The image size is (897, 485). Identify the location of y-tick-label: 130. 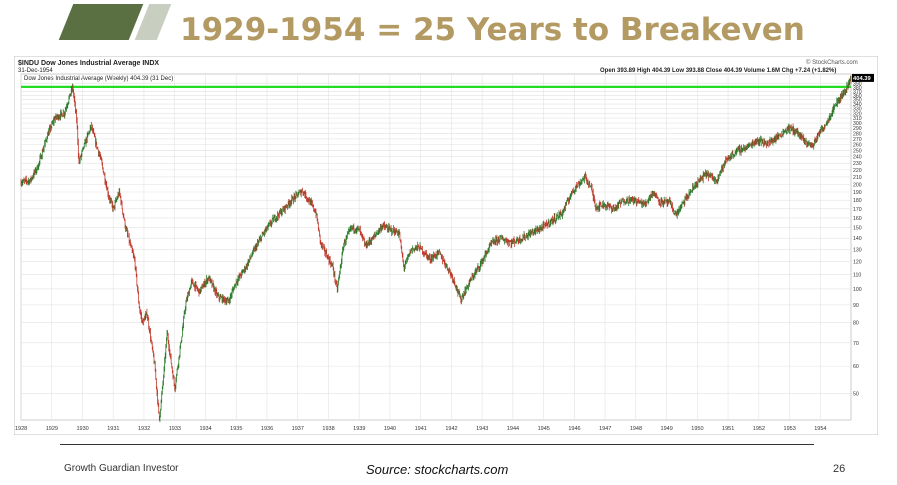
(857, 250).